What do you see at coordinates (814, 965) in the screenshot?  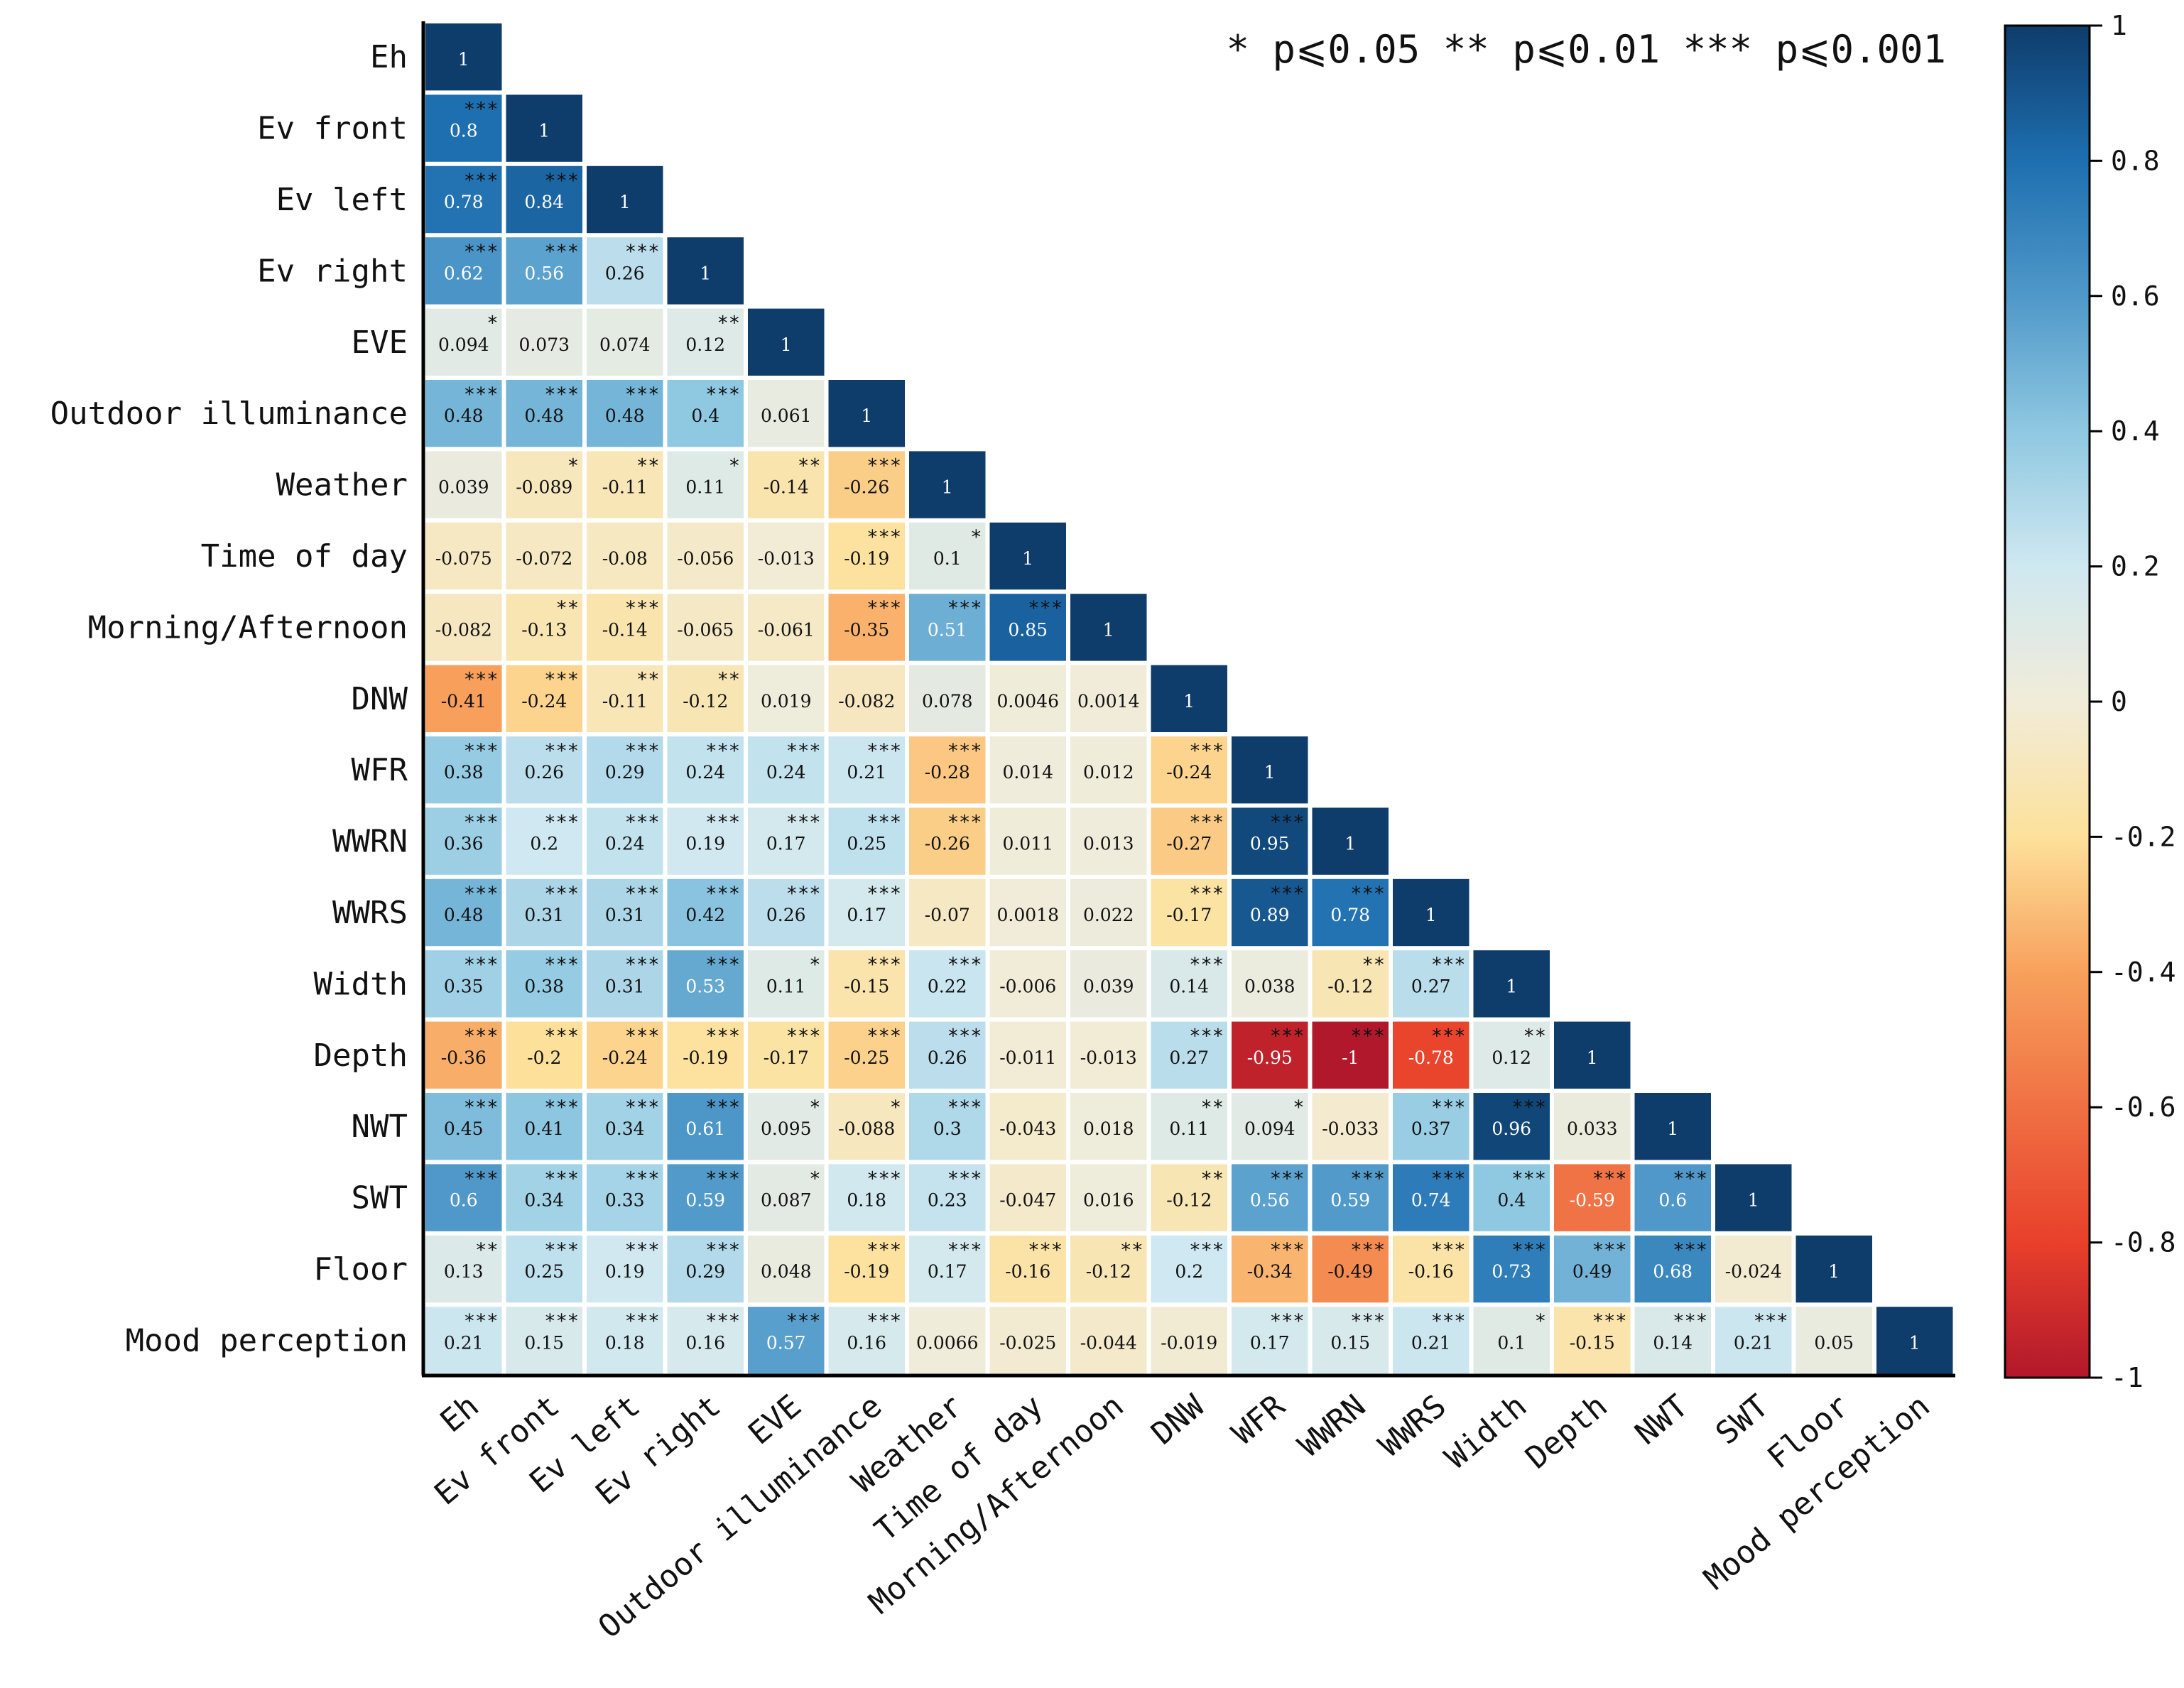 I see `significance-marker: *` at bounding box center [814, 965].